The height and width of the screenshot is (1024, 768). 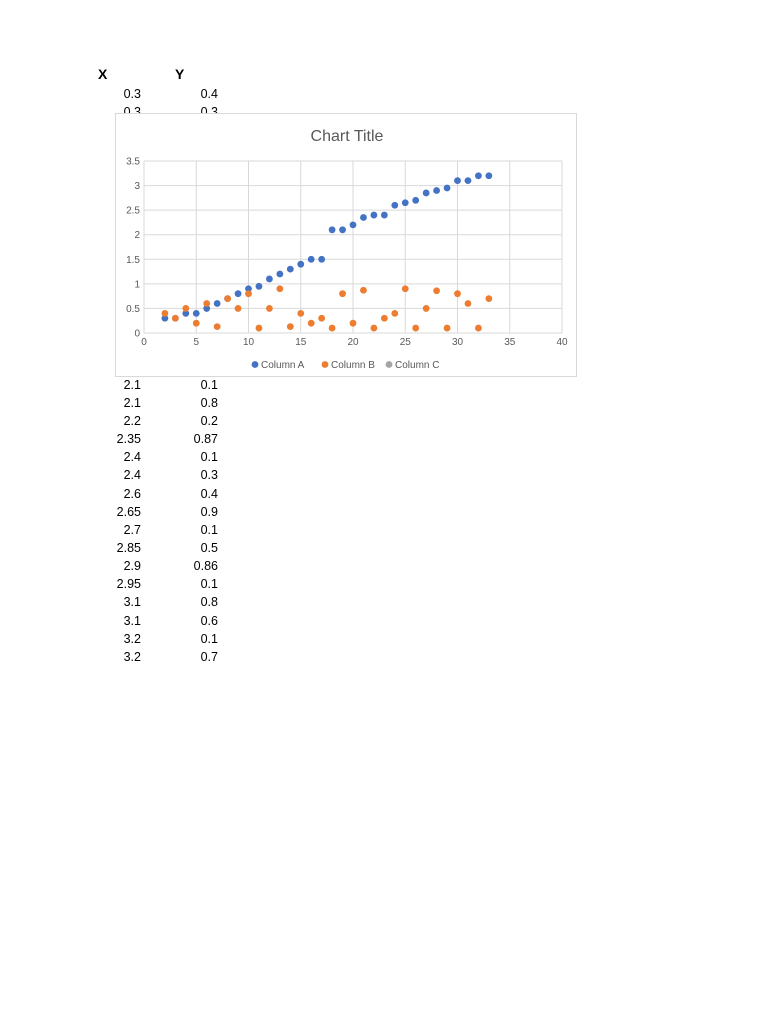 I want to click on cell-y: 0.7, so click(x=209, y=657).